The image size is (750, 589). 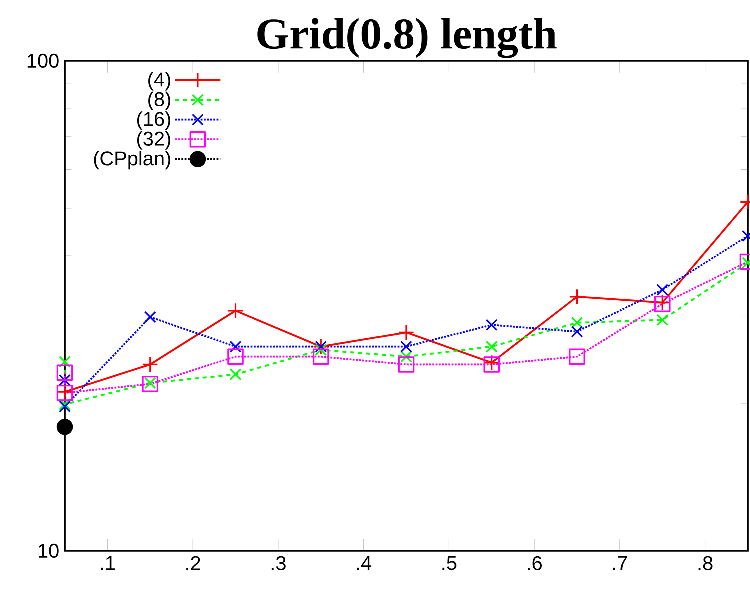 What do you see at coordinates (535, 563) in the screenshot?
I see `x-tick-label: .6` at bounding box center [535, 563].